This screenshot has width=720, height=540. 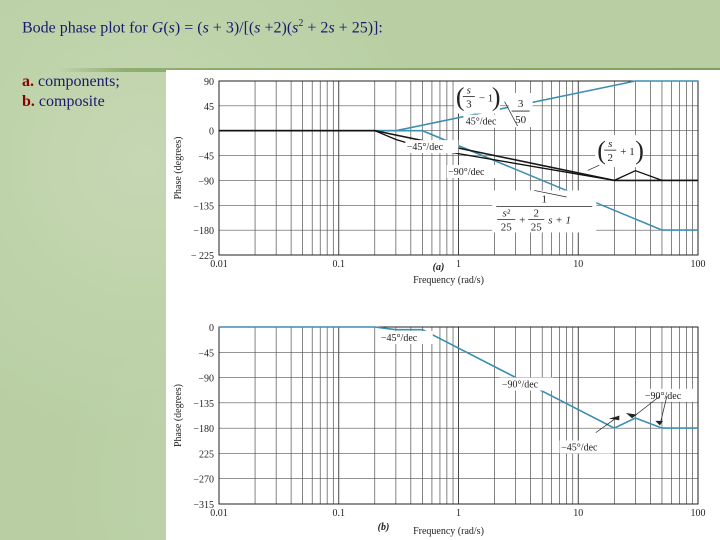 What do you see at coordinates (157, 28) in the screenshot?
I see `title-g: G` at bounding box center [157, 28].